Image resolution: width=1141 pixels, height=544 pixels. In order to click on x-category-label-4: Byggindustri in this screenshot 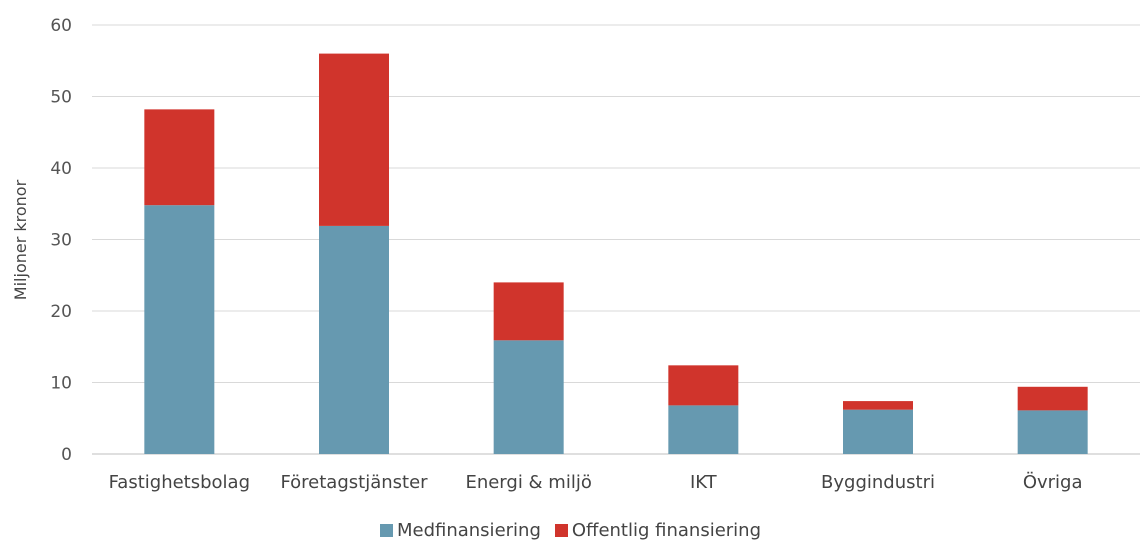, I will do `click(878, 482)`.